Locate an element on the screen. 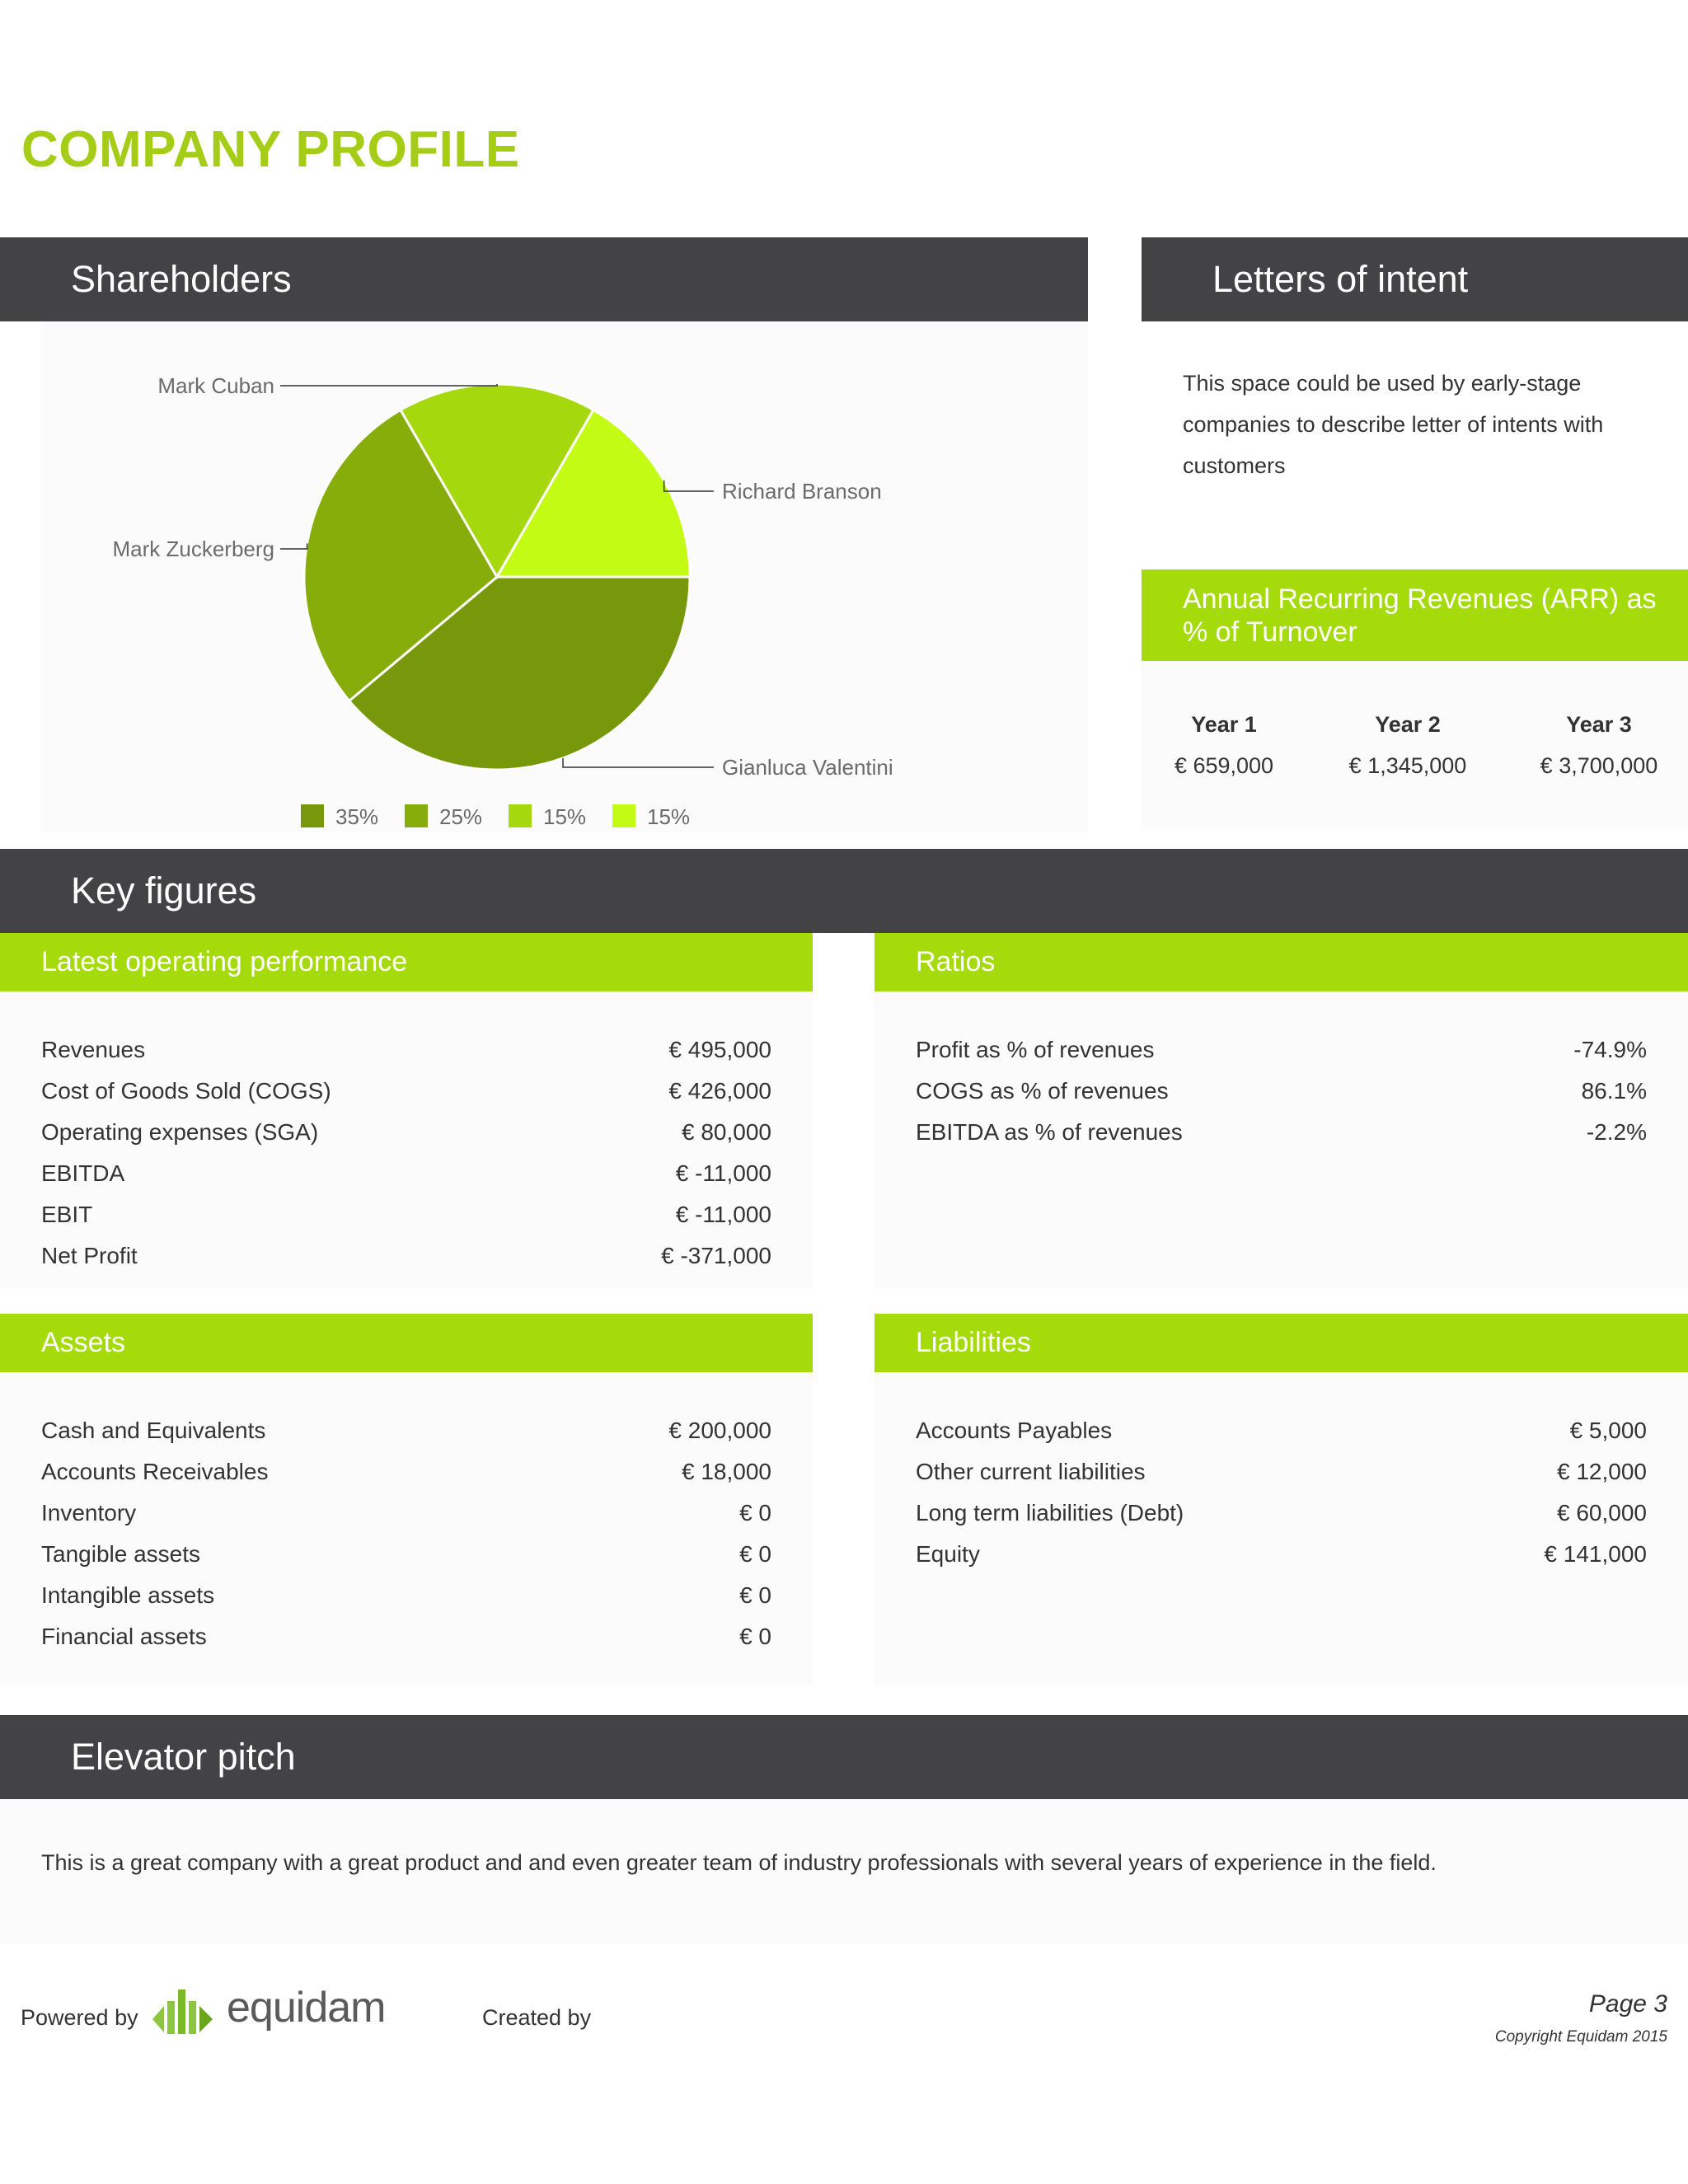 This screenshot has height=2184, width=1688. shareholders-header: Shareholders is located at coordinates (544, 279).